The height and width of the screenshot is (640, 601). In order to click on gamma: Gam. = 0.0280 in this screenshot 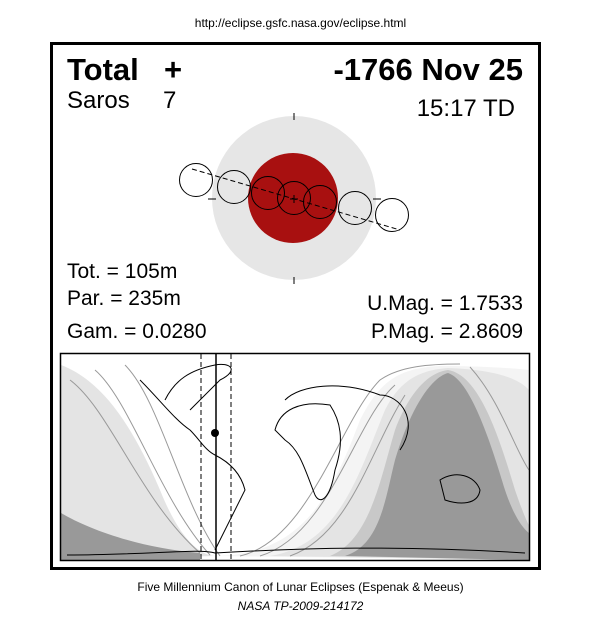, I will do `click(137, 331)`.